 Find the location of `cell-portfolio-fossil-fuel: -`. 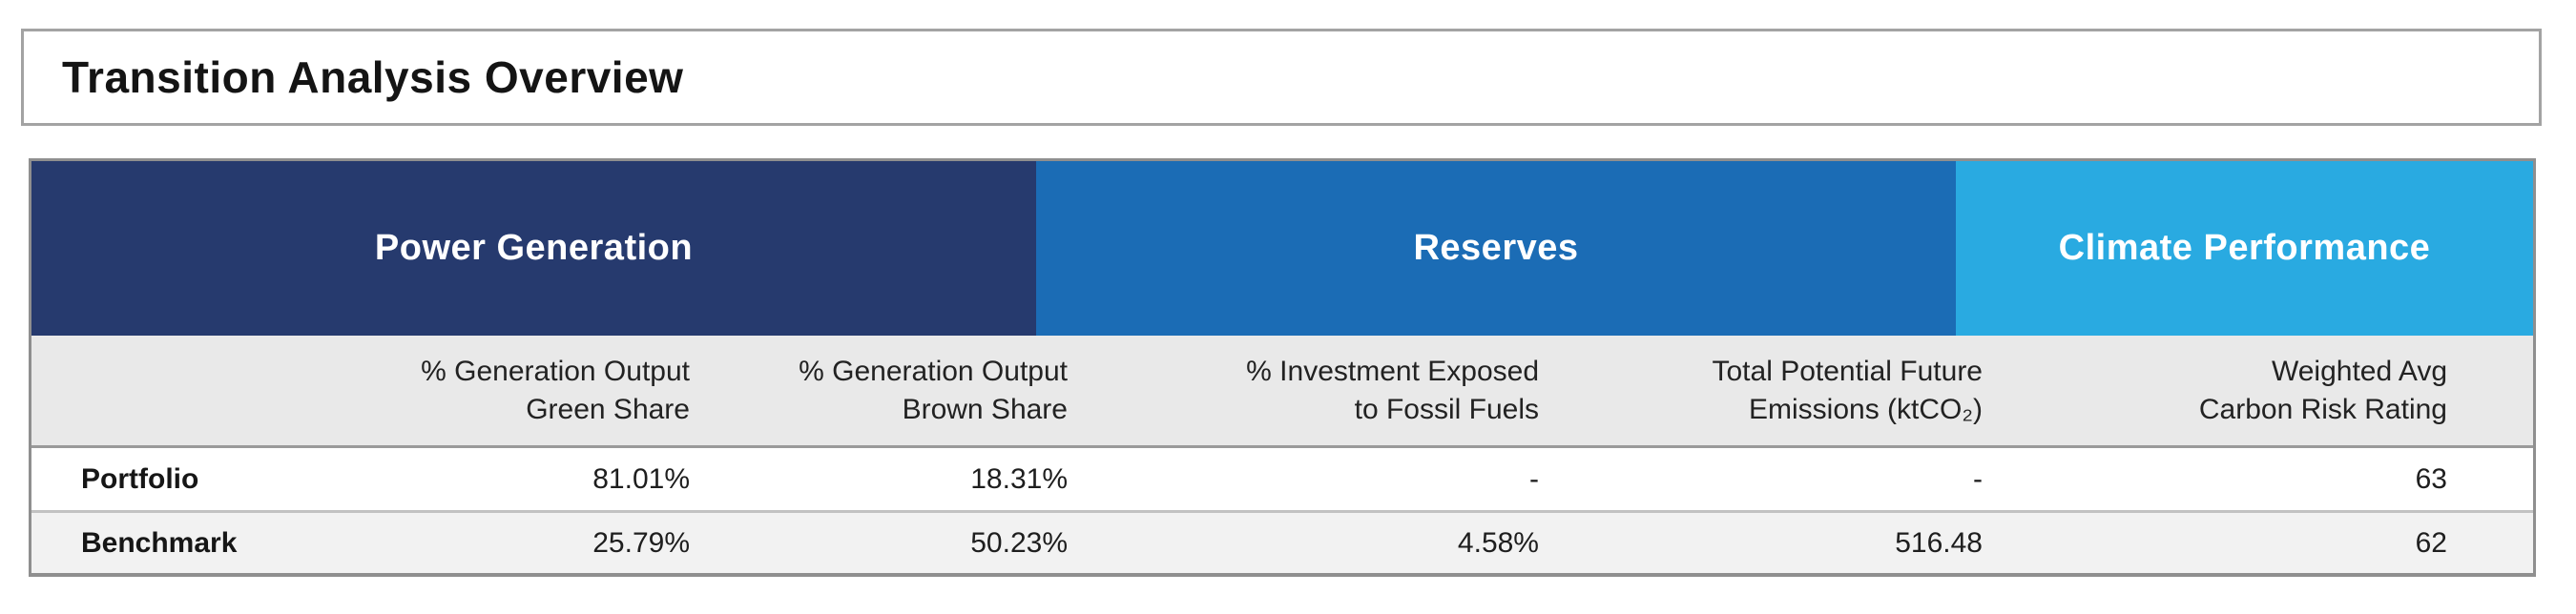

cell-portfolio-fossil-fuel: - is located at coordinates (1534, 478).